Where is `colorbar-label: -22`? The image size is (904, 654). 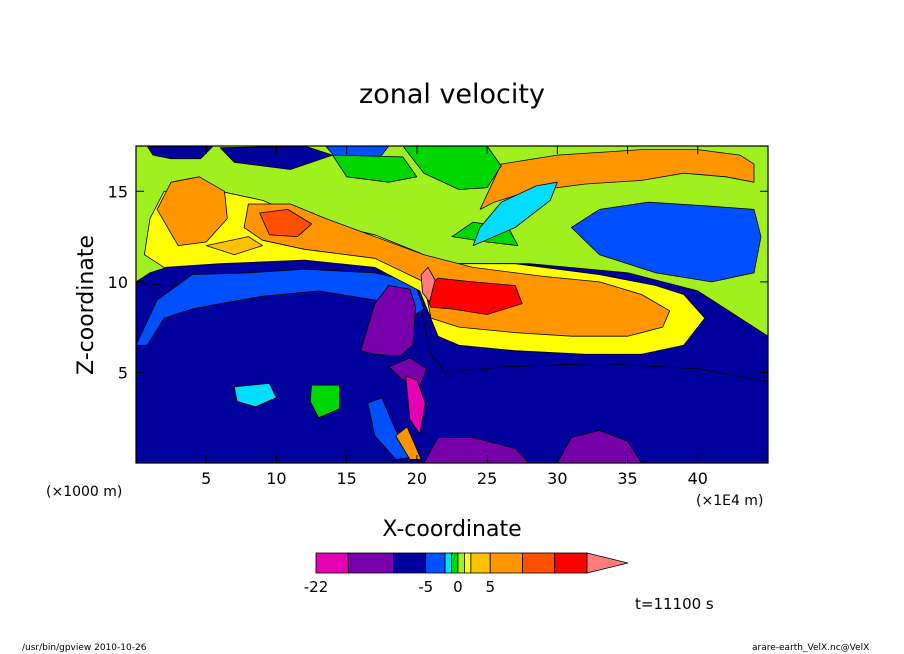 colorbar-label: -22 is located at coordinates (316, 587).